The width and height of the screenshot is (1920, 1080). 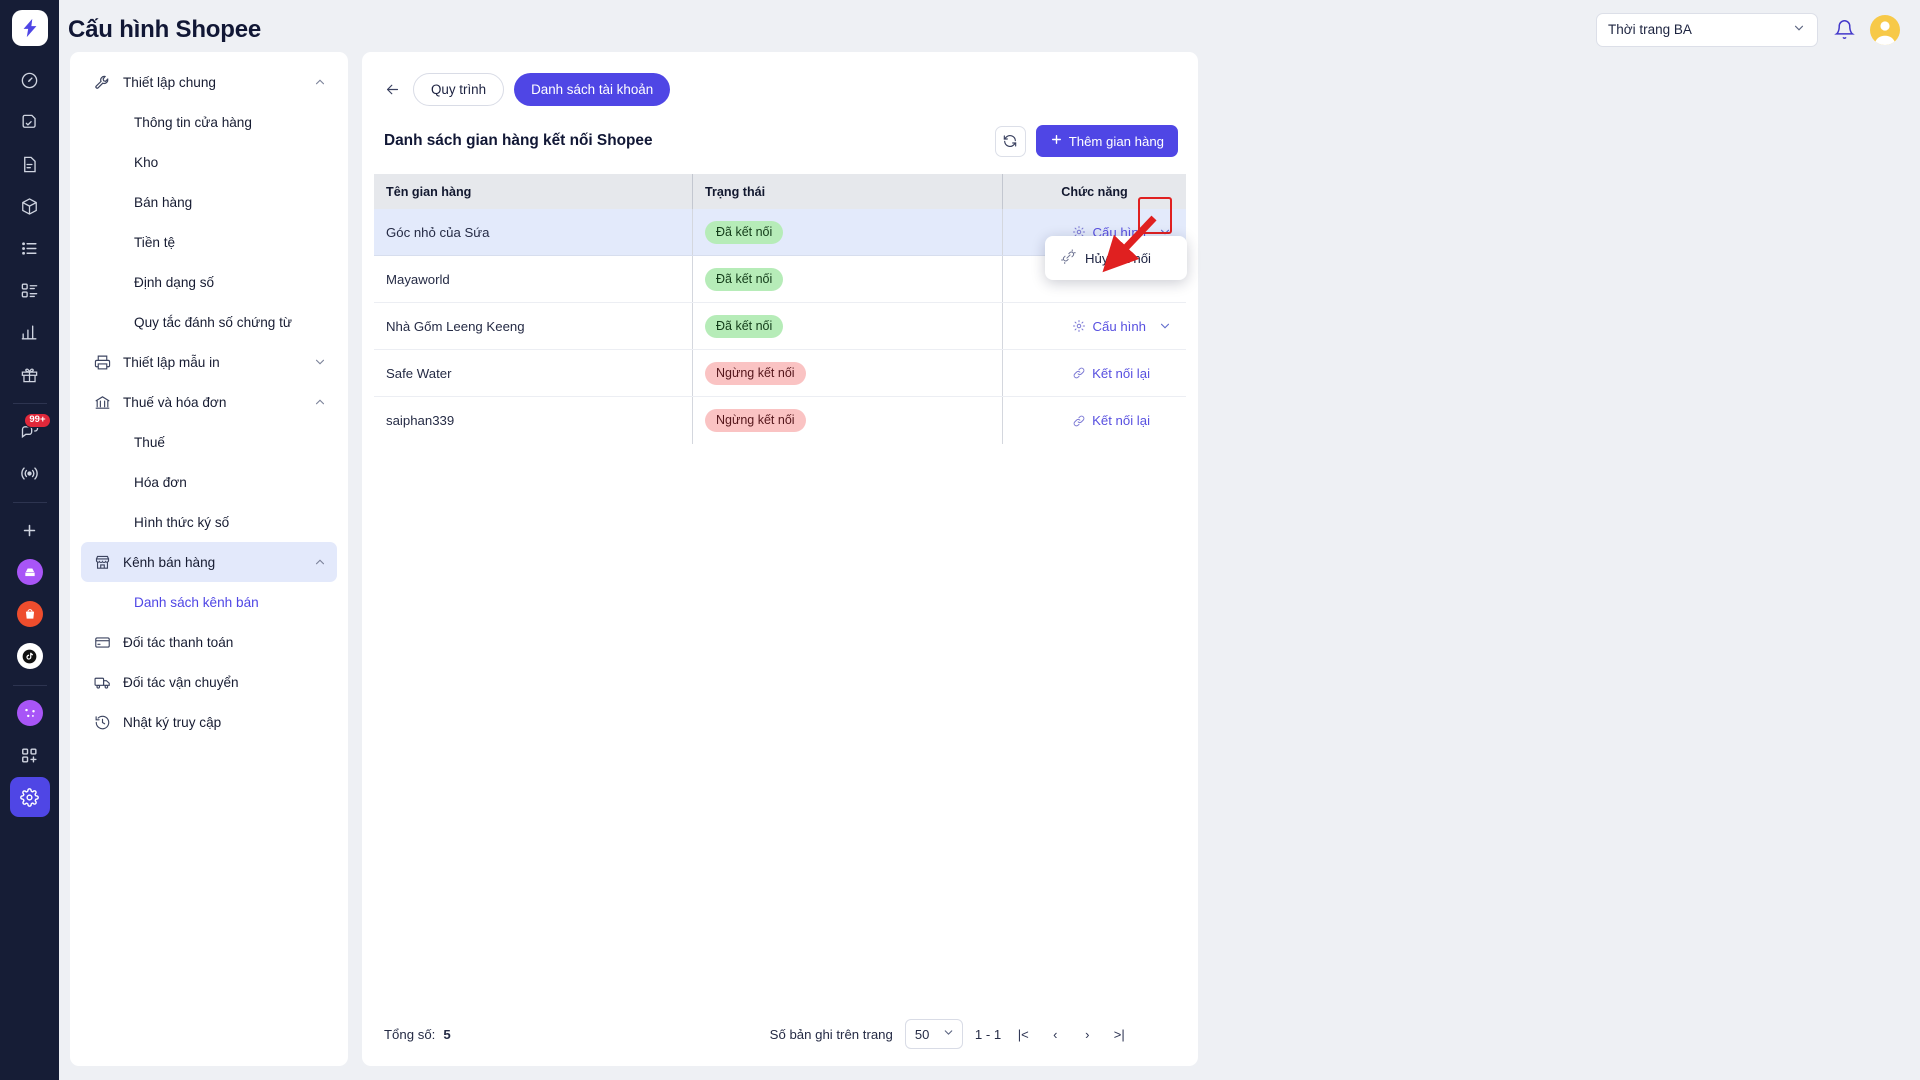 I want to click on sidebar-item-ban-hang: Bán hàng, so click(x=209, y=202).